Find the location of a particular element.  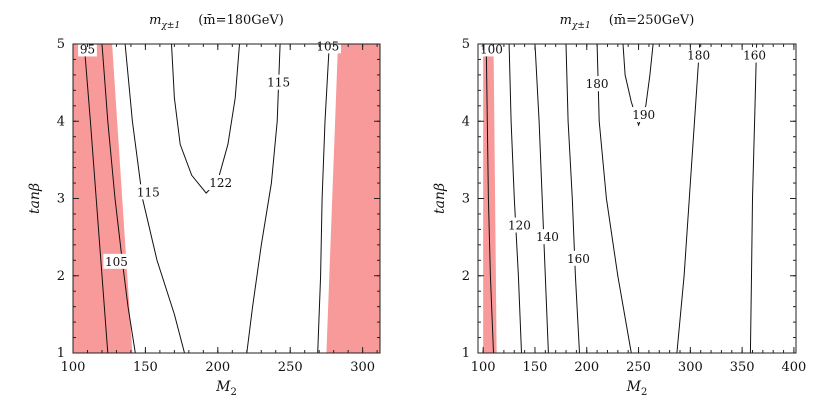

contour-label: 100 is located at coordinates (491, 49).